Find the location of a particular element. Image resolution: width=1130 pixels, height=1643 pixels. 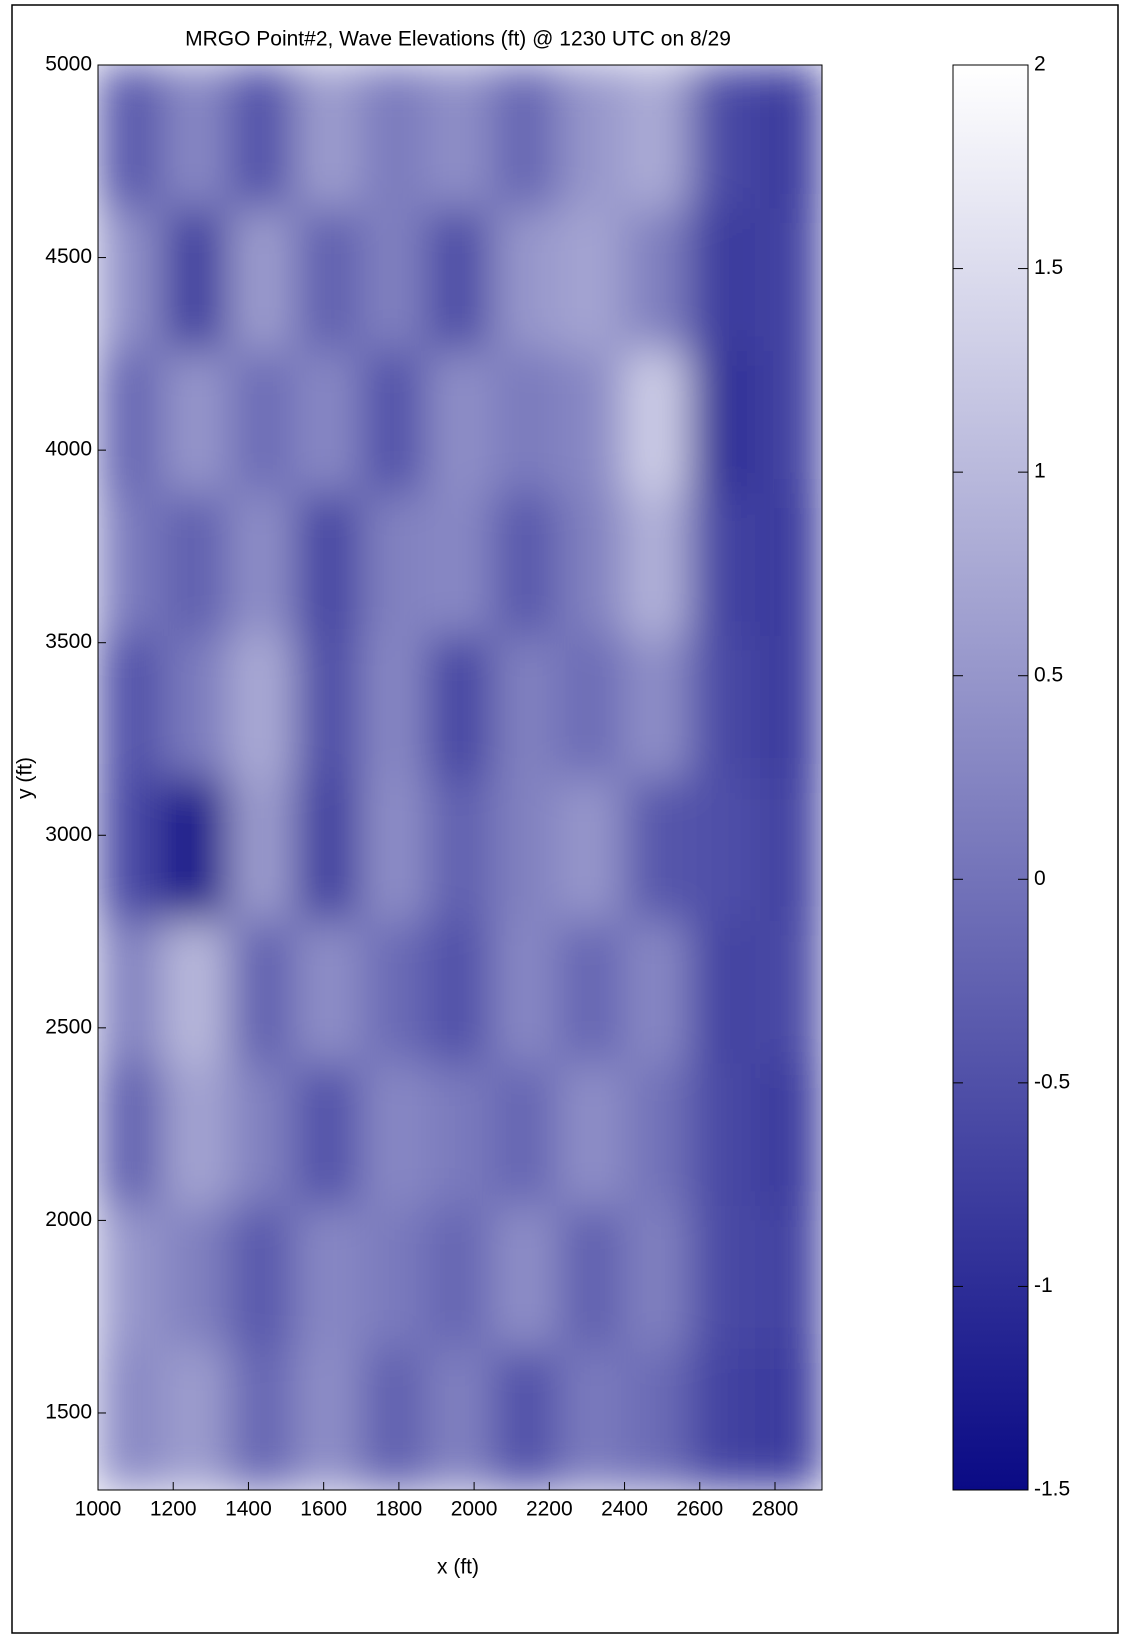

colorbar is located at coordinates (990, 777).